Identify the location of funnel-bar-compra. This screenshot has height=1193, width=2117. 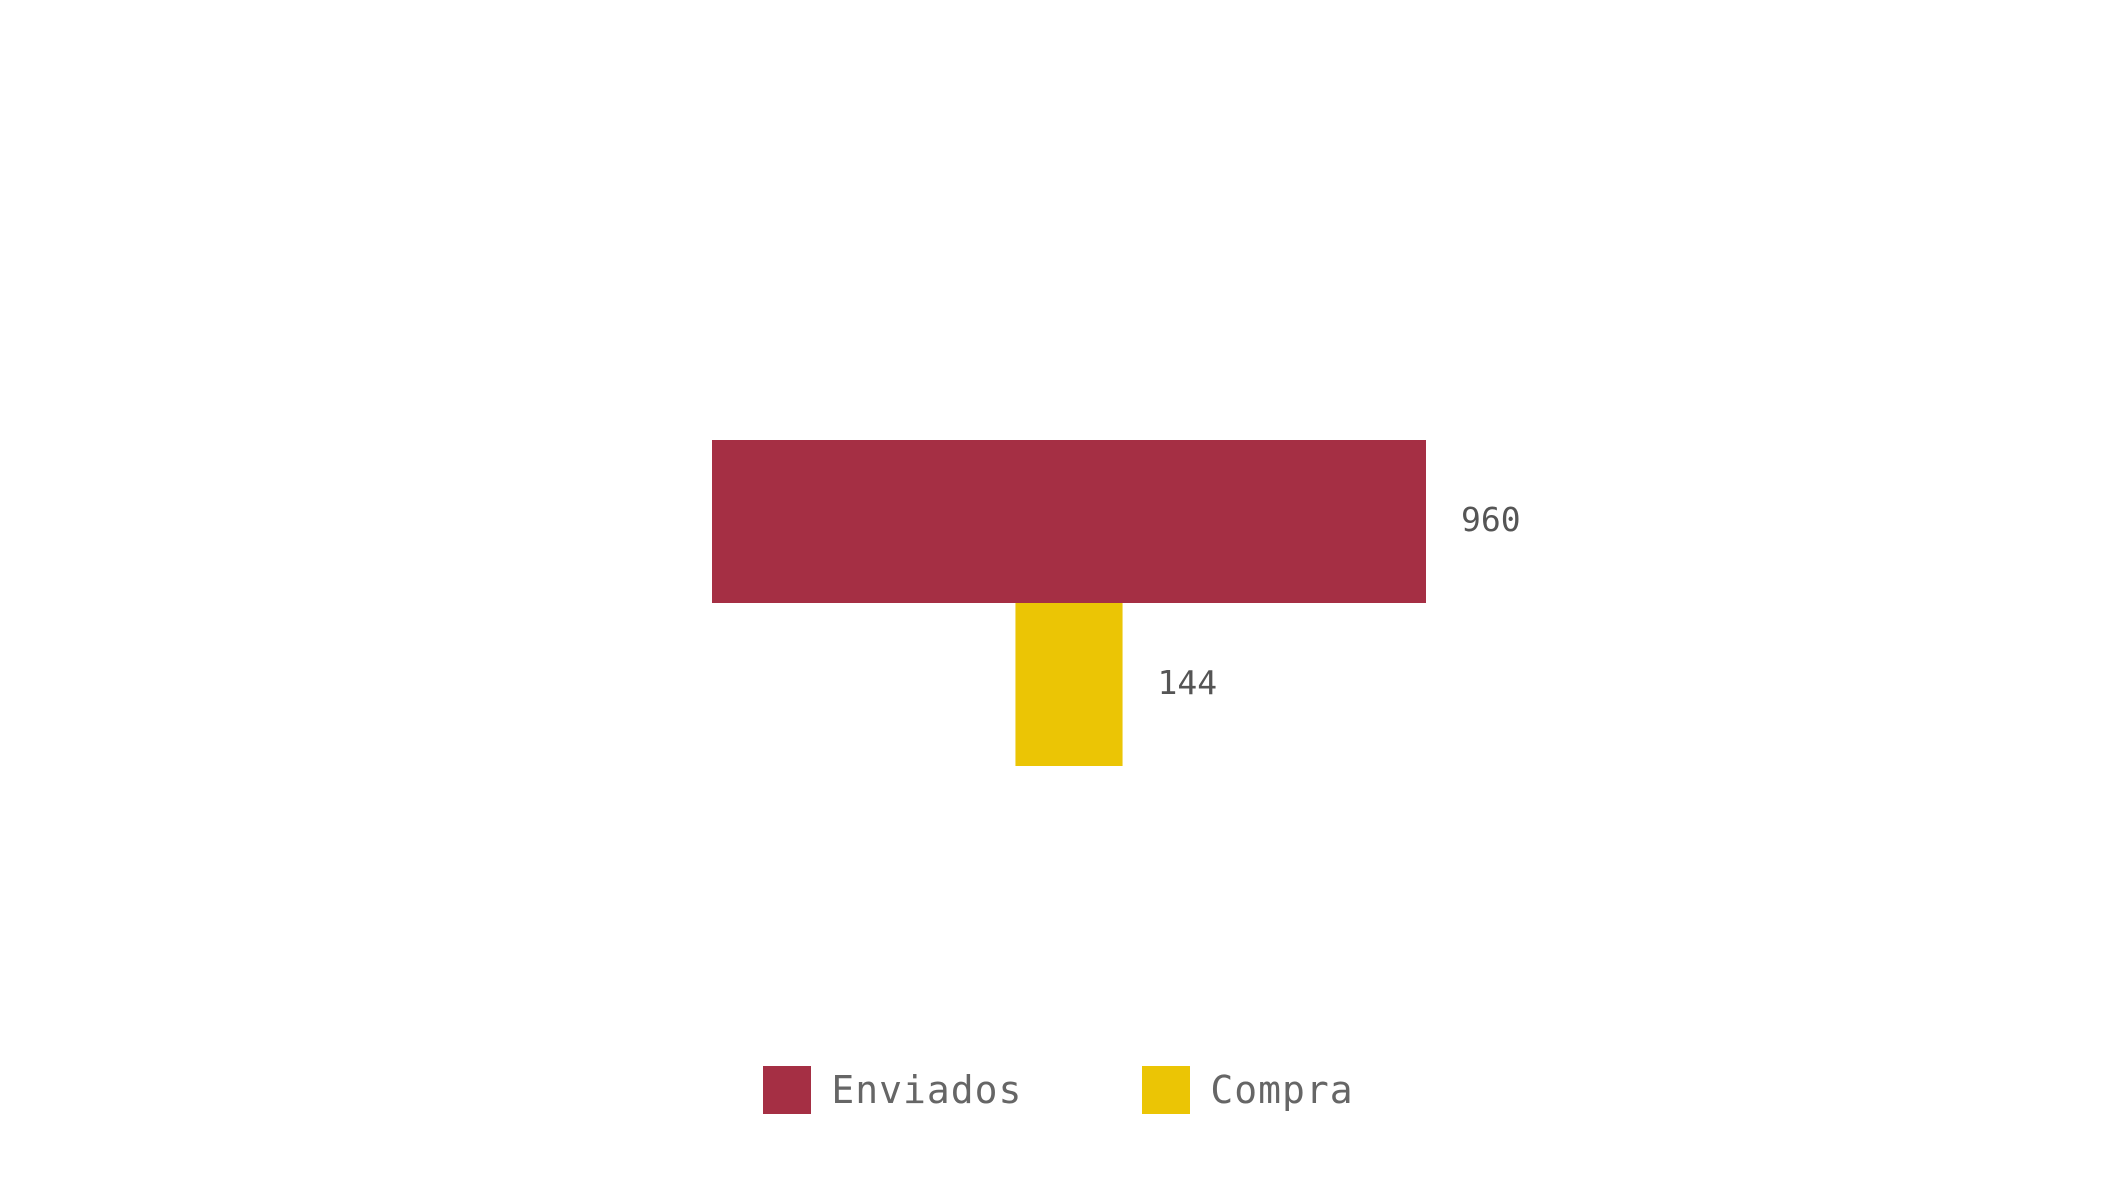
(1069, 684).